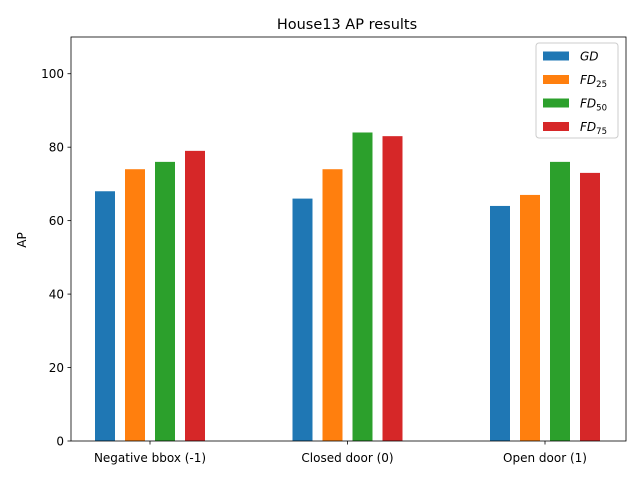 This screenshot has height=480, width=640. What do you see at coordinates (601, 109) in the screenshot?
I see `legend-label-subscript: 50` at bounding box center [601, 109].